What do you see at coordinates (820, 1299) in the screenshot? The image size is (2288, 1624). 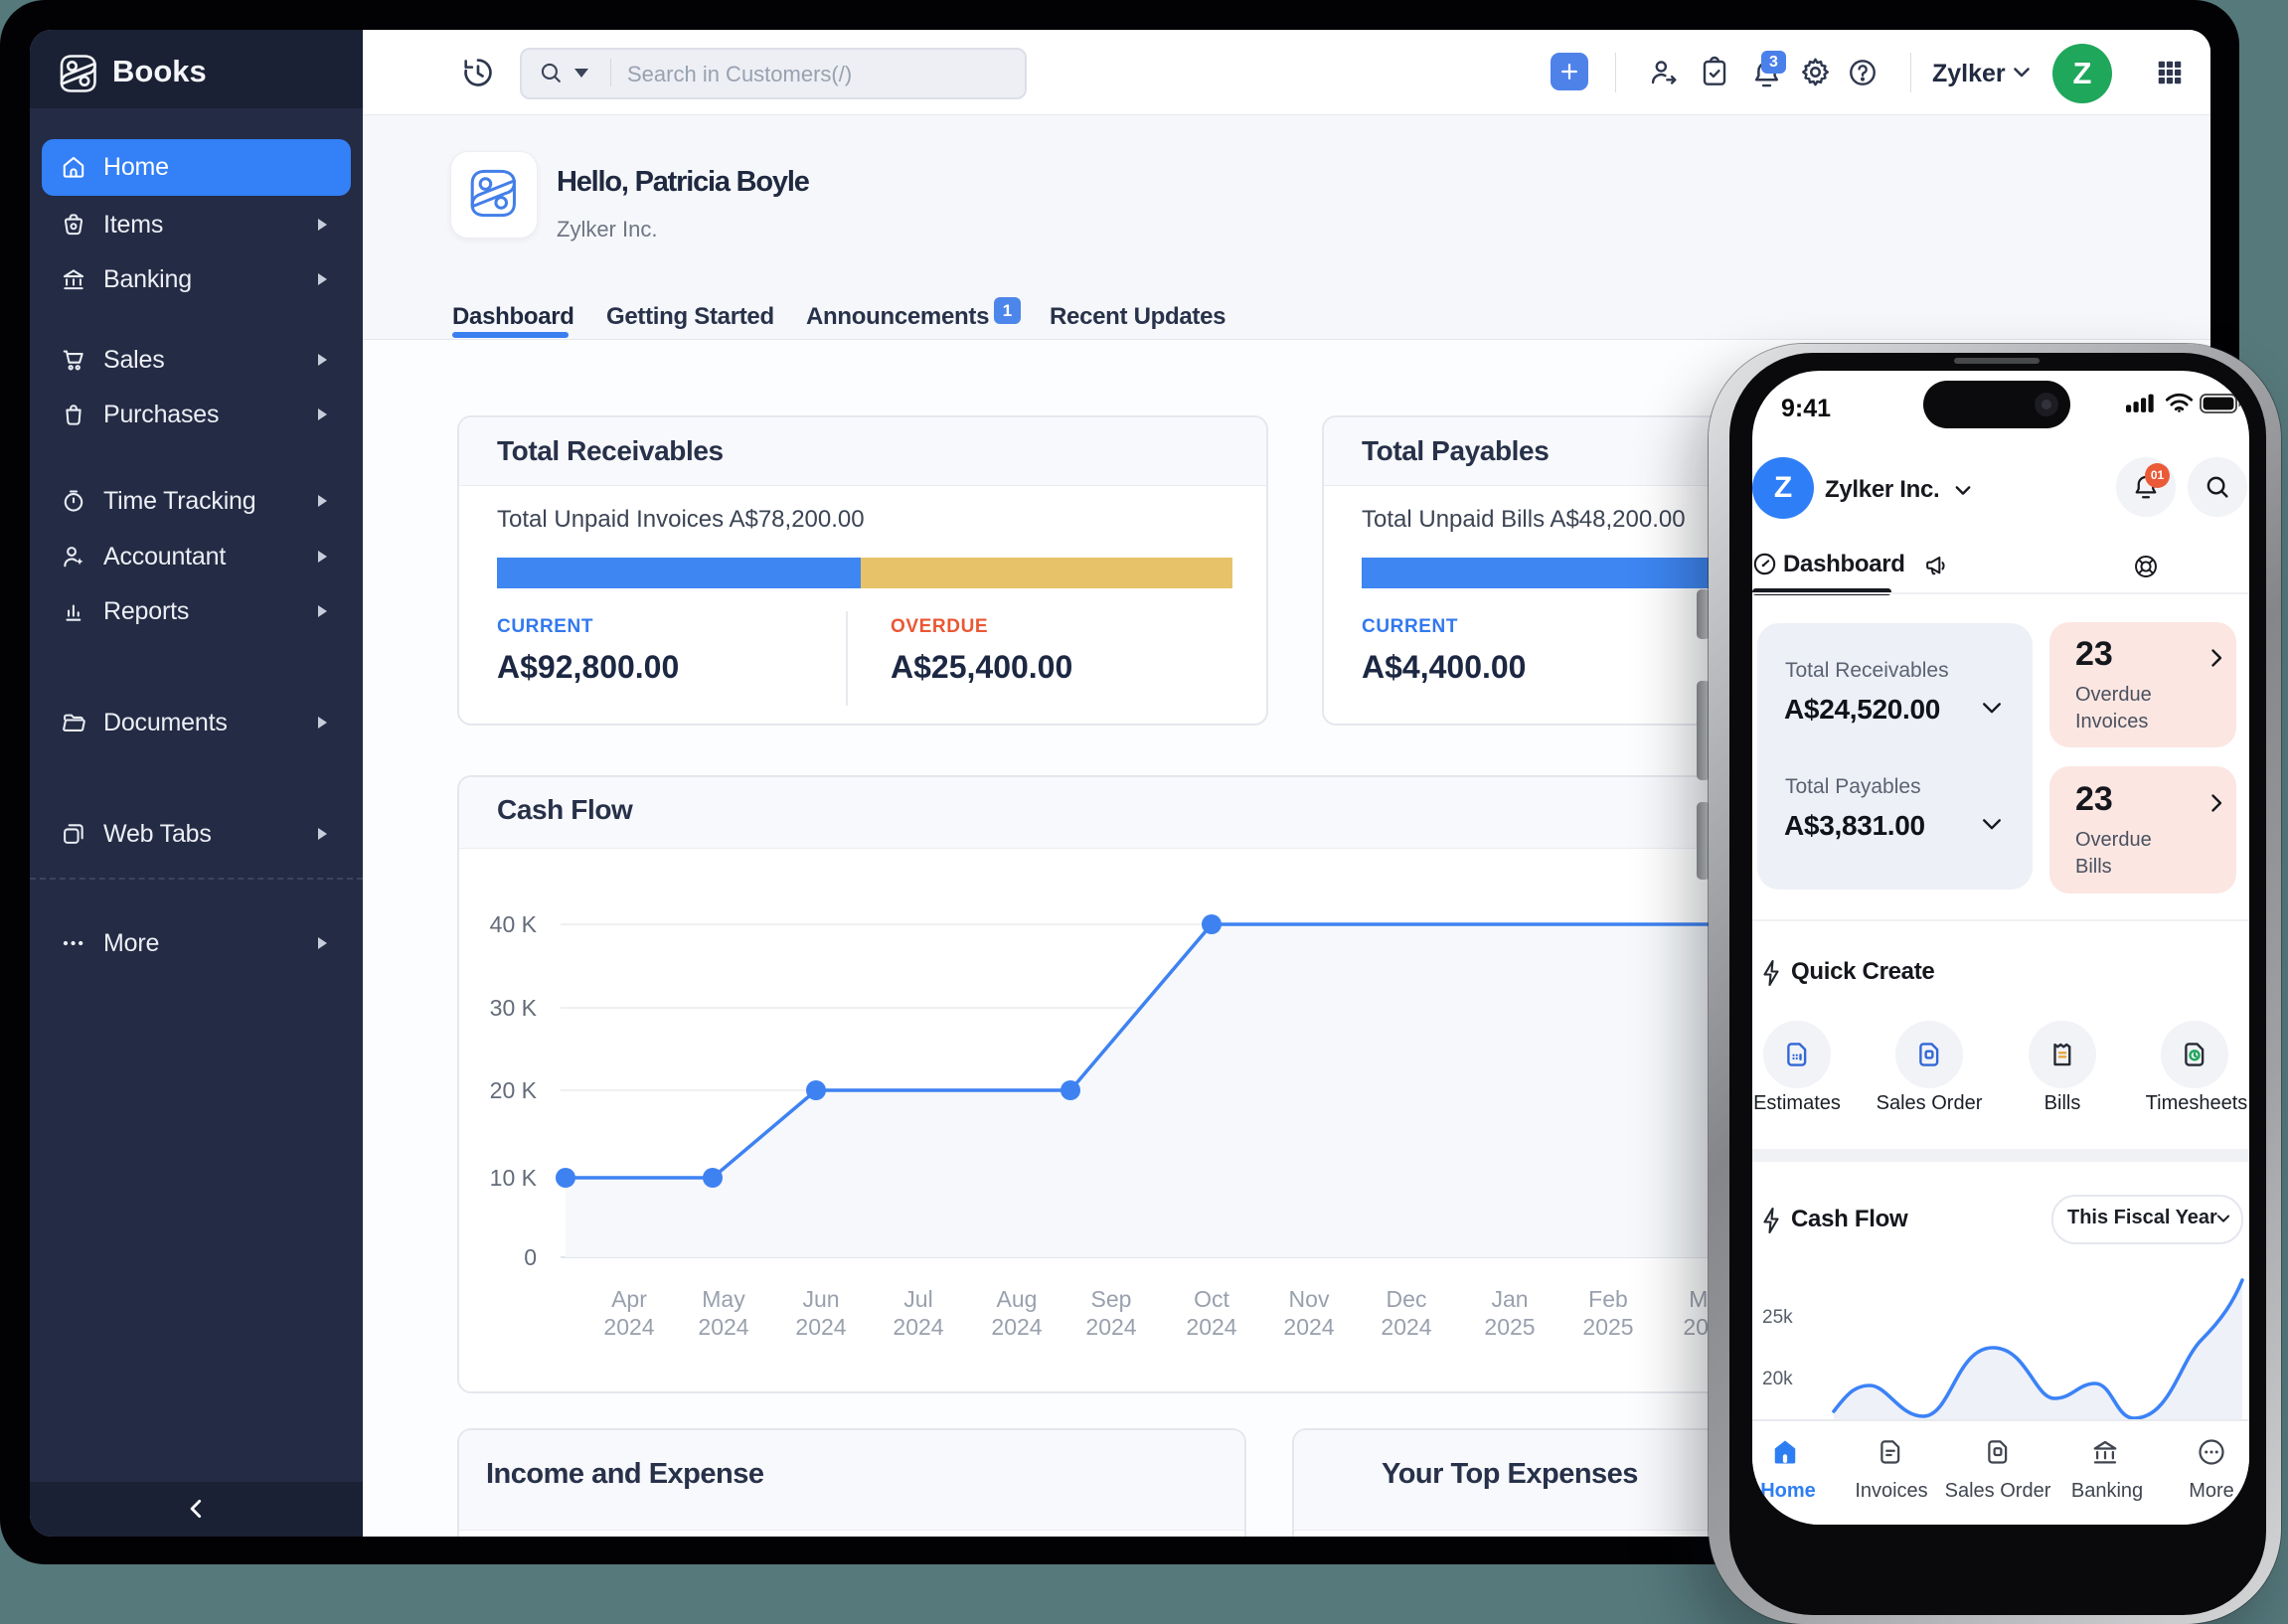 I see `svg-text: Jun` at bounding box center [820, 1299].